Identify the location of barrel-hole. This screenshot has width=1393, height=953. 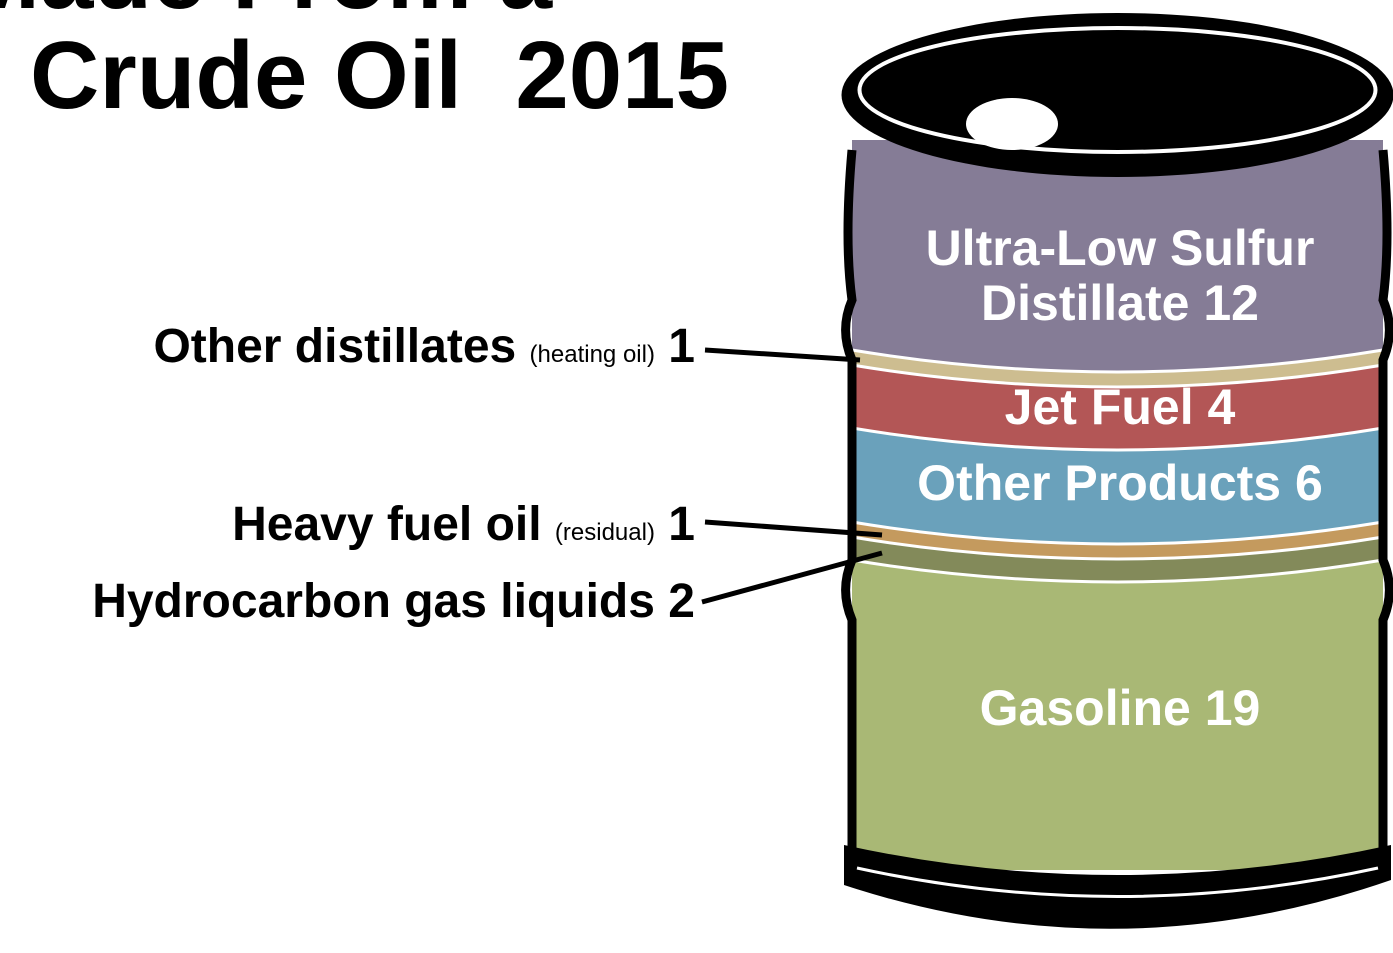
(1012, 124).